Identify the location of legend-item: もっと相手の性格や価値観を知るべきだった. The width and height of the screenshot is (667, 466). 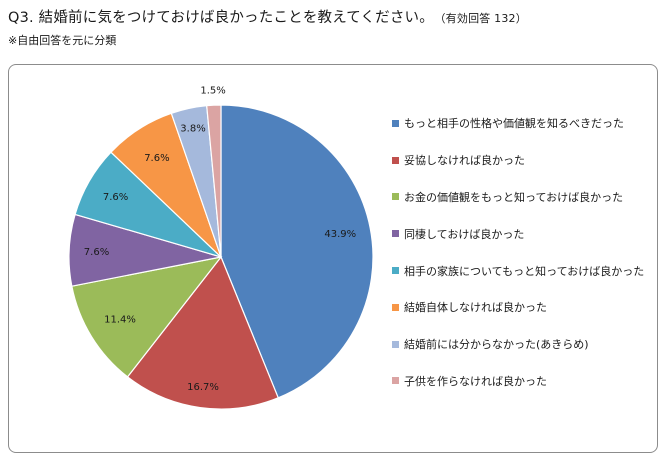
(518, 123).